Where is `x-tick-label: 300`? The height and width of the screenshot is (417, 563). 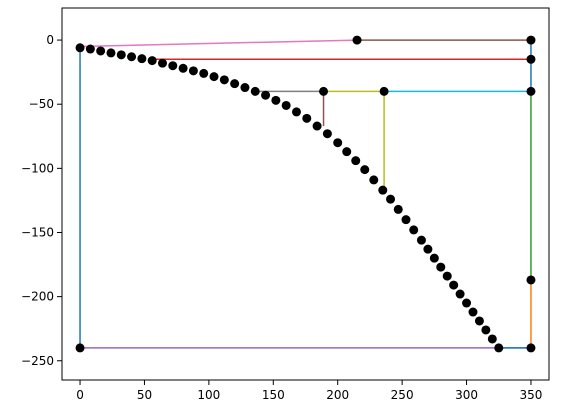 x-tick-label: 300 is located at coordinates (466, 395).